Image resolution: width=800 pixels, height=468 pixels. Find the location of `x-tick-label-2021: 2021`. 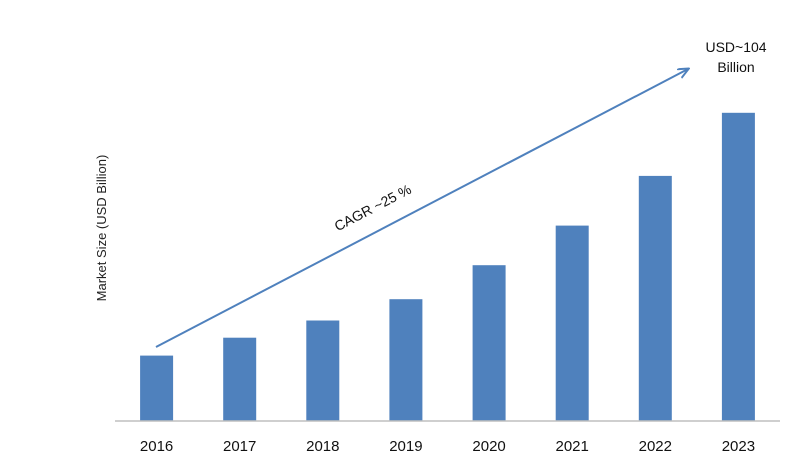

x-tick-label-2021: 2021 is located at coordinates (572, 446).